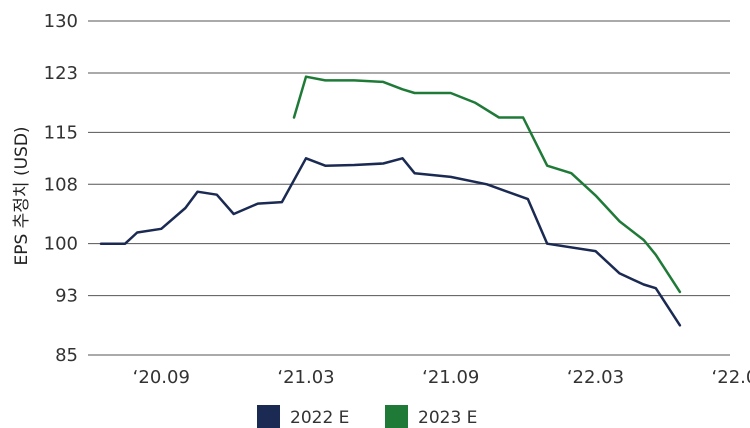 Image resolution: width=750 pixels, height=428 pixels. What do you see at coordinates (66, 296) in the screenshot?
I see `y-tick-label-1: 93` at bounding box center [66, 296].